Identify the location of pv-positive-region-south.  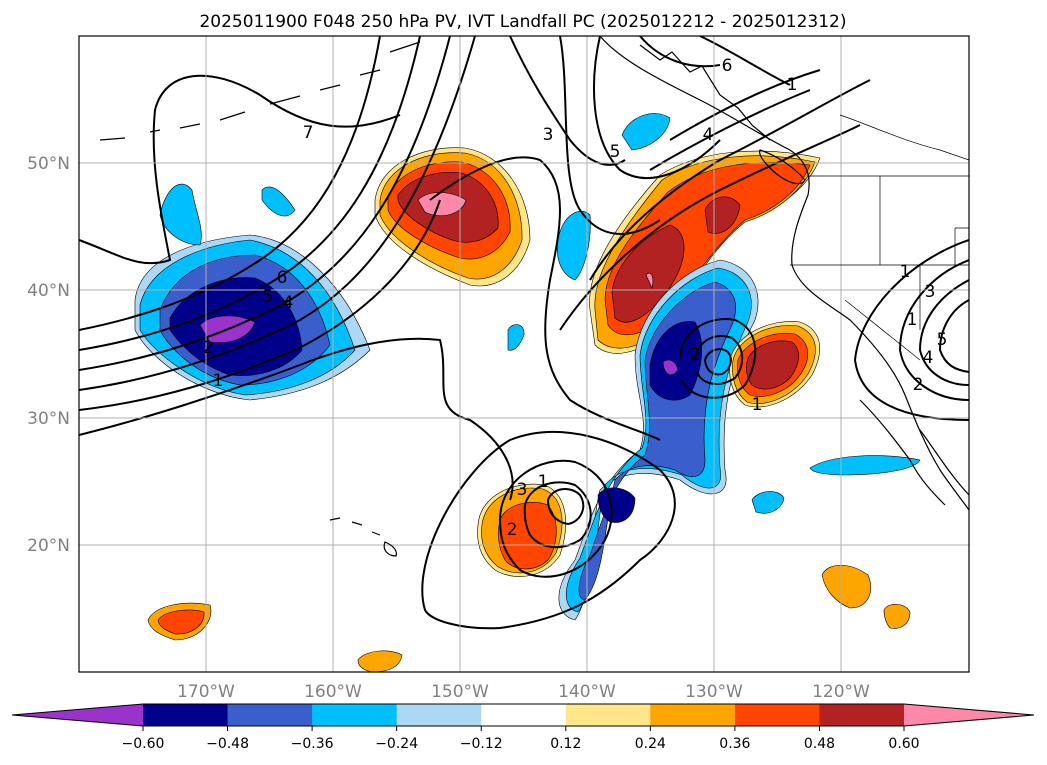
(527, 535).